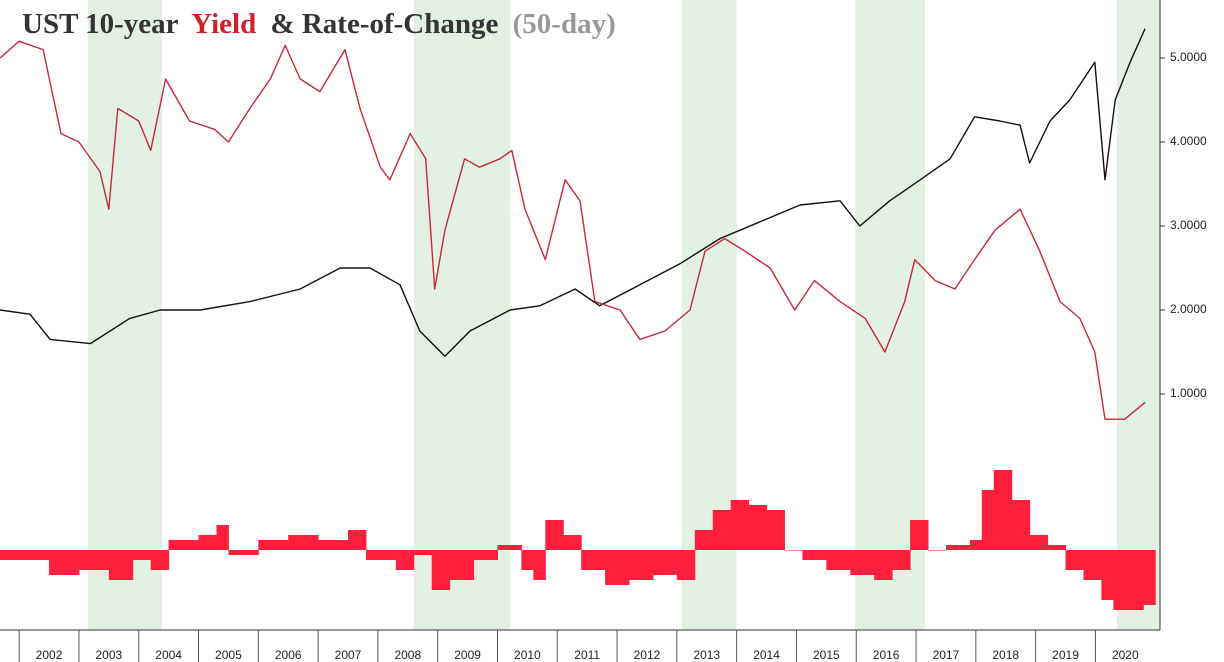 Image resolution: width=1224 pixels, height=662 pixels. Describe the element at coordinates (886, 655) in the screenshot. I see `x-tick-label: 2016` at that location.